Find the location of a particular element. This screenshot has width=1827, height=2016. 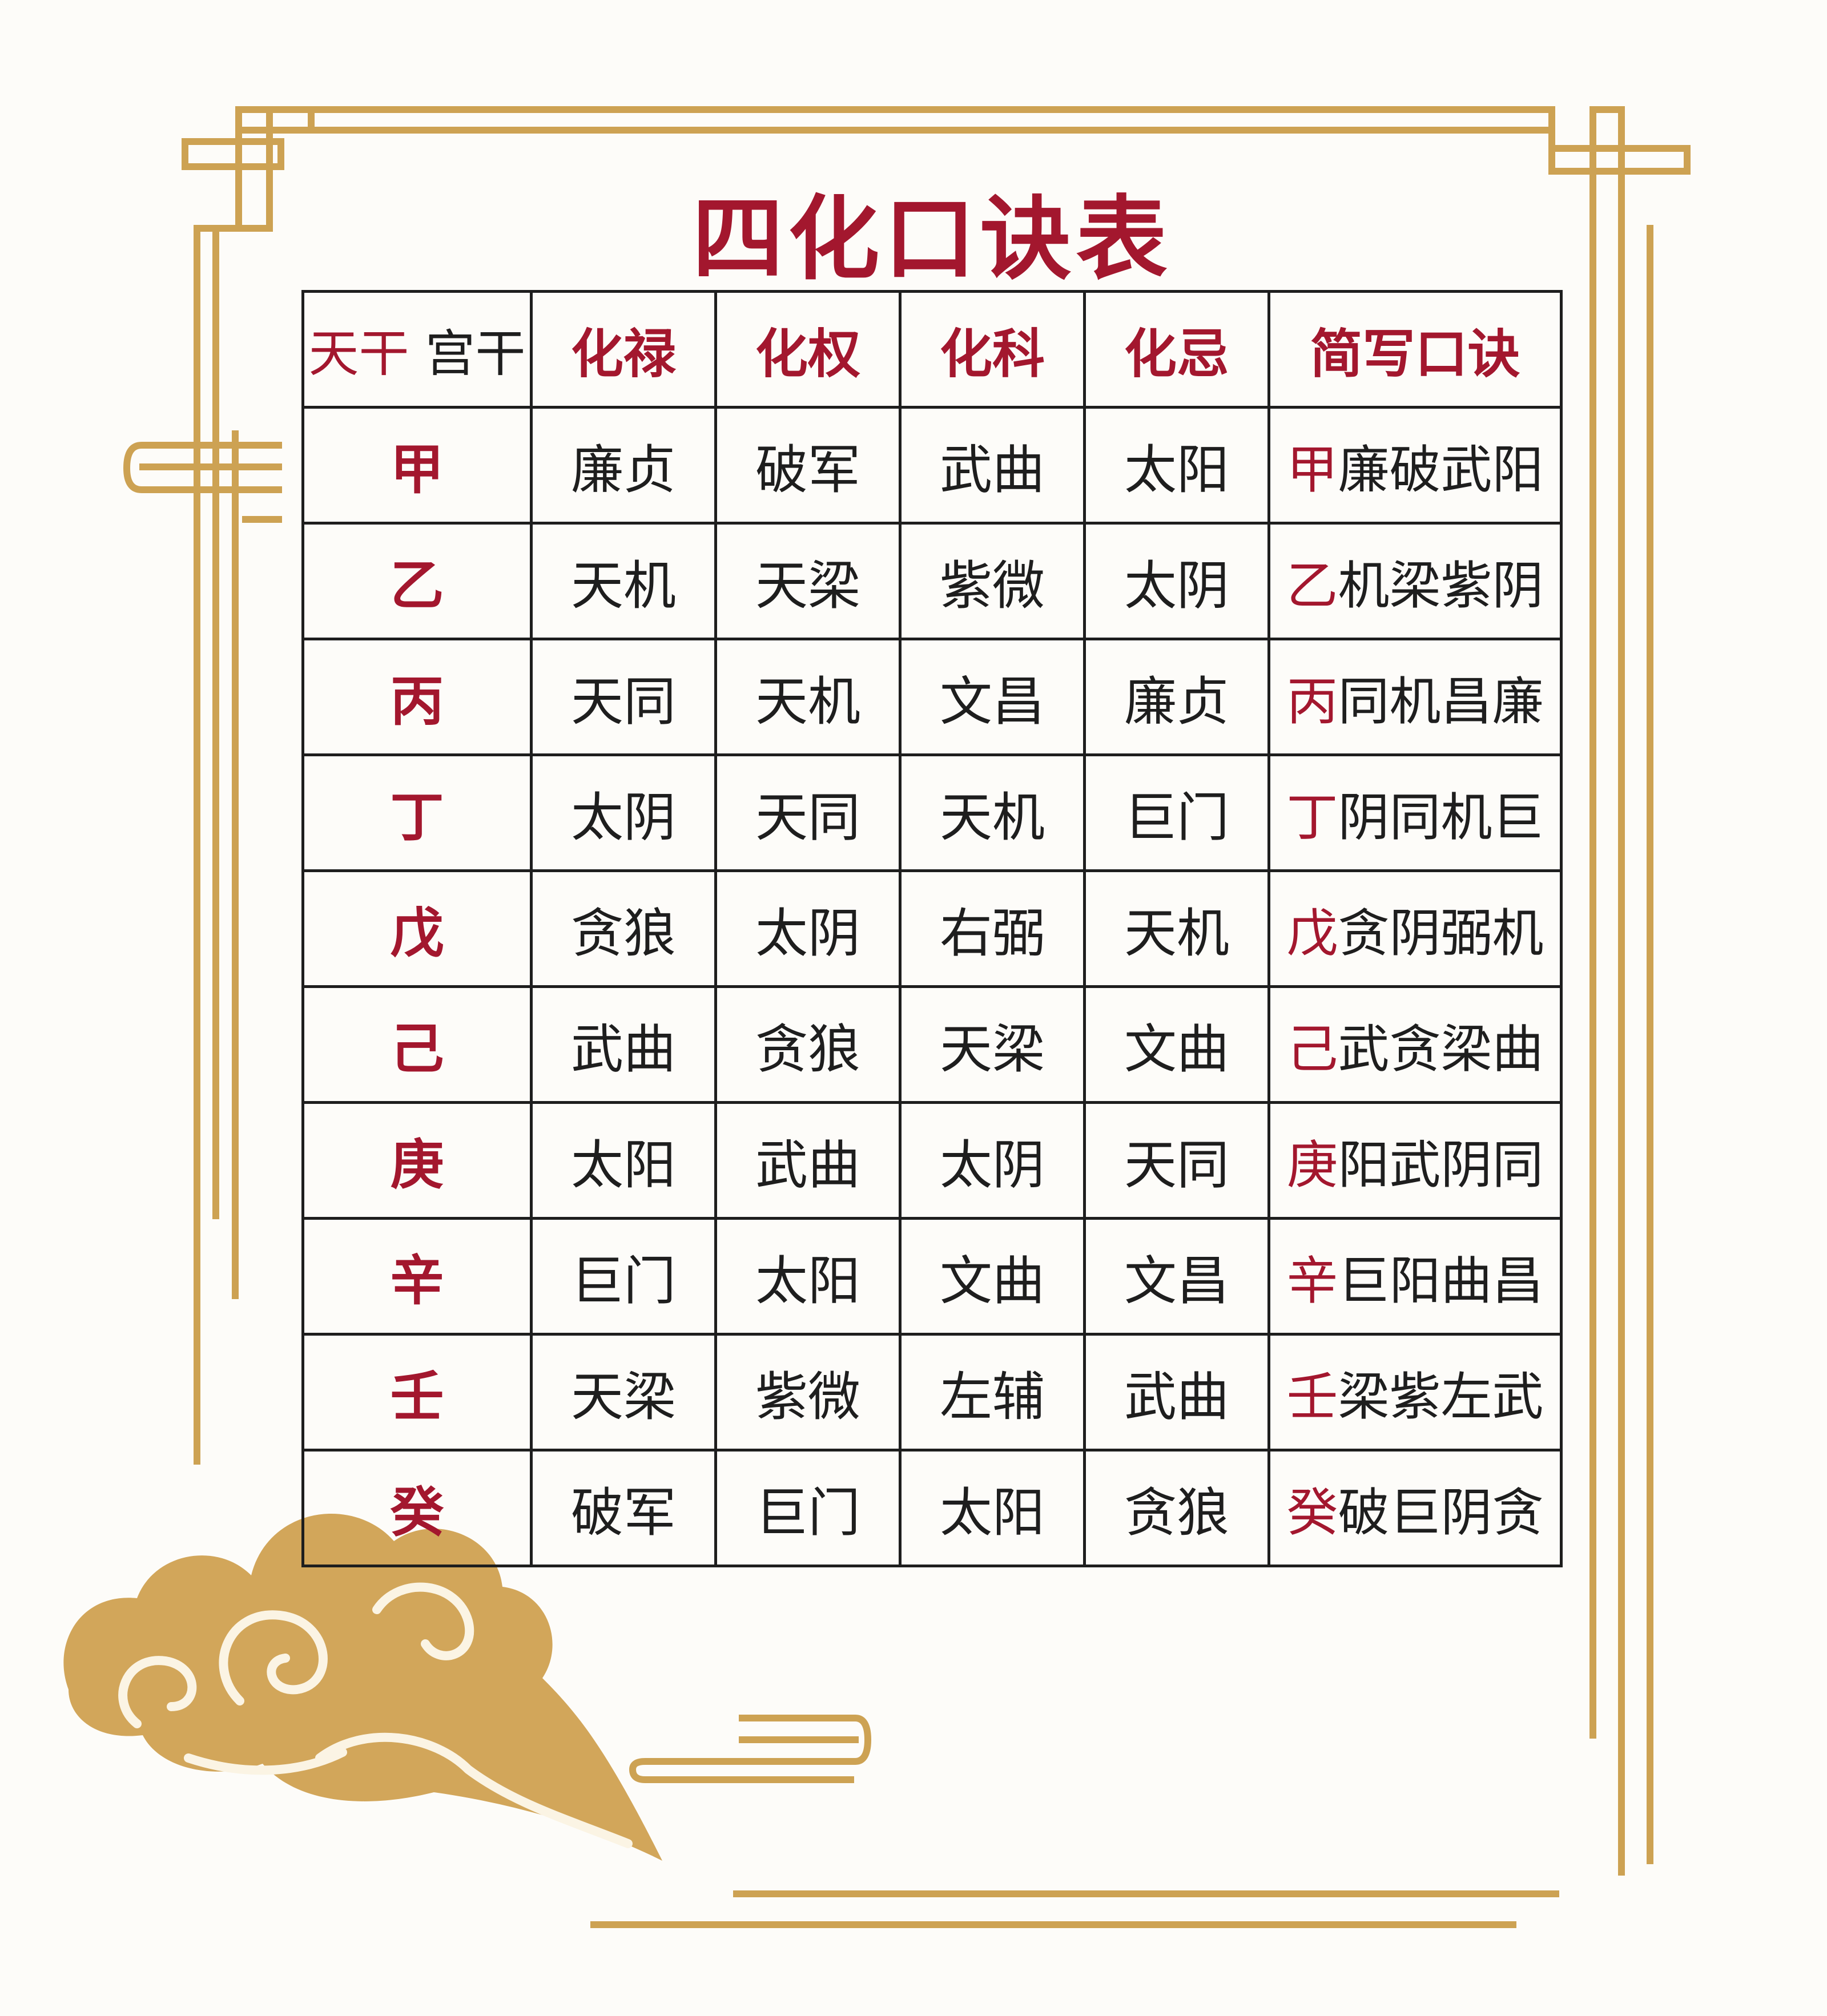

hua-ji-cell: 太阳 is located at coordinates (1176, 465).